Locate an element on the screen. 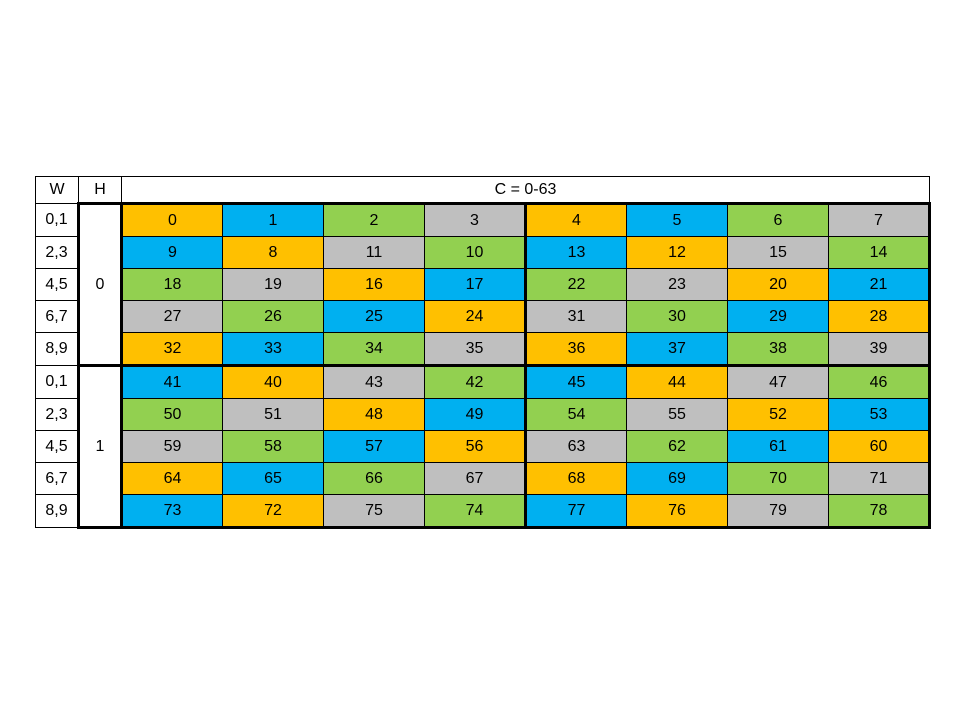 The height and width of the screenshot is (720, 978). data-cell: 14 is located at coordinates (879, 252).